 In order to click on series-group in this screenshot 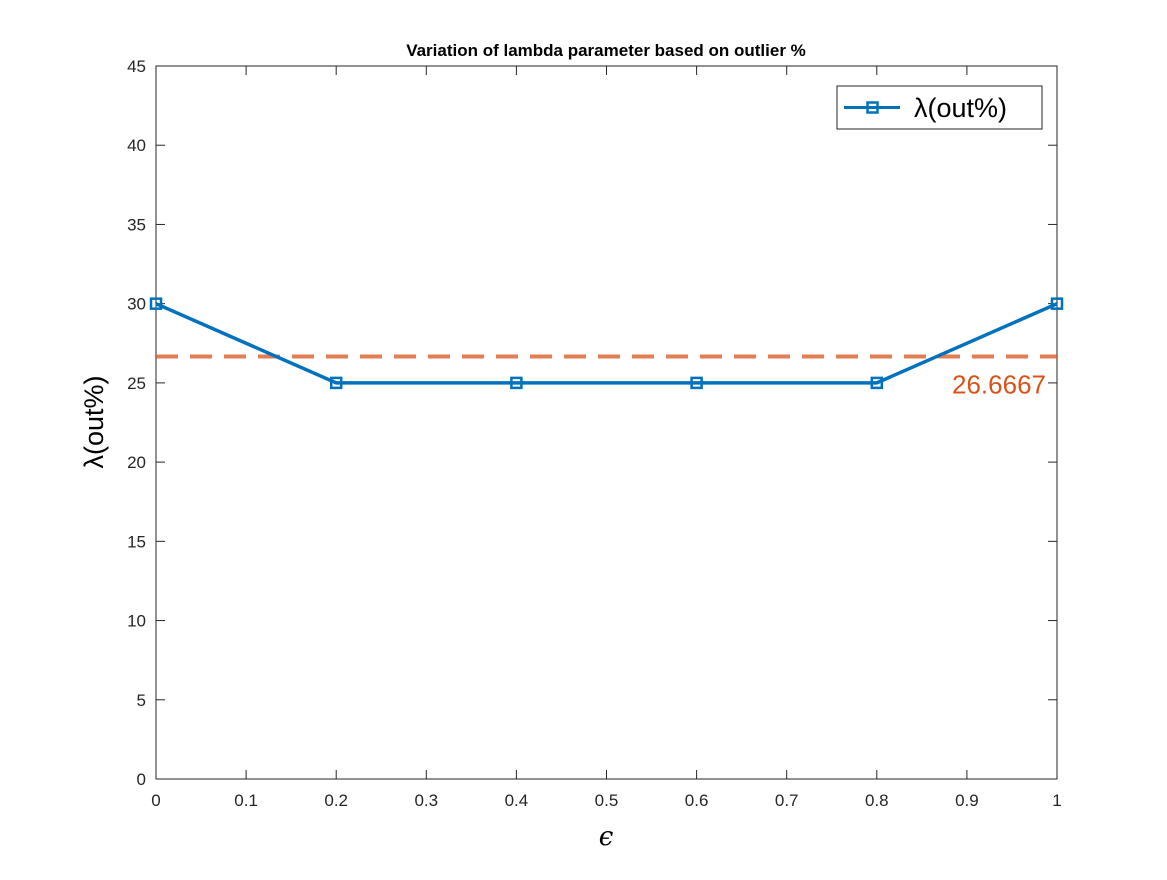, I will do `click(606, 343)`.